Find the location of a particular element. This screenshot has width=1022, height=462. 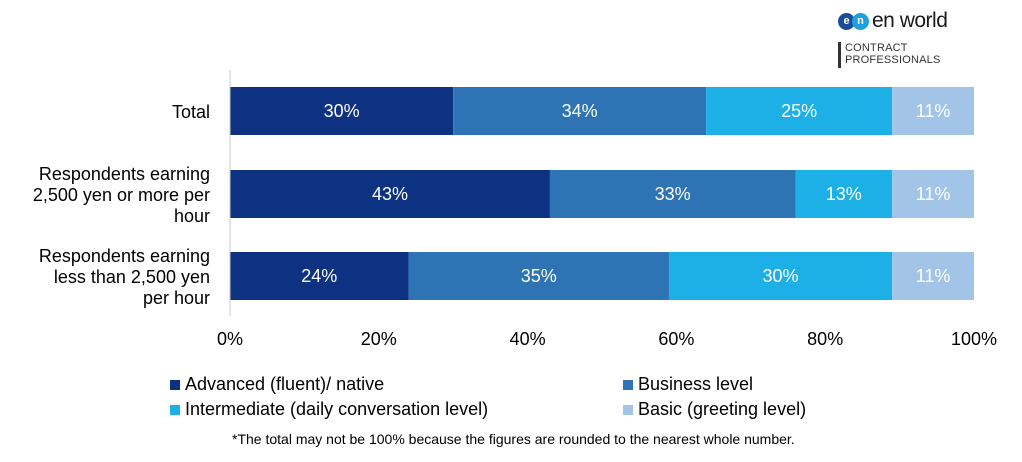

data-label-2-series-4: 11% is located at coordinates (933, 194).